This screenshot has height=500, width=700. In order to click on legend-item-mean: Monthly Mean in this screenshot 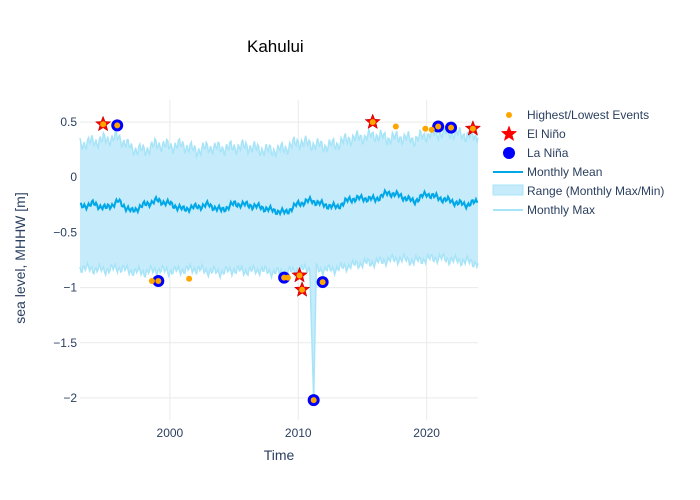, I will do `click(547, 172)`.